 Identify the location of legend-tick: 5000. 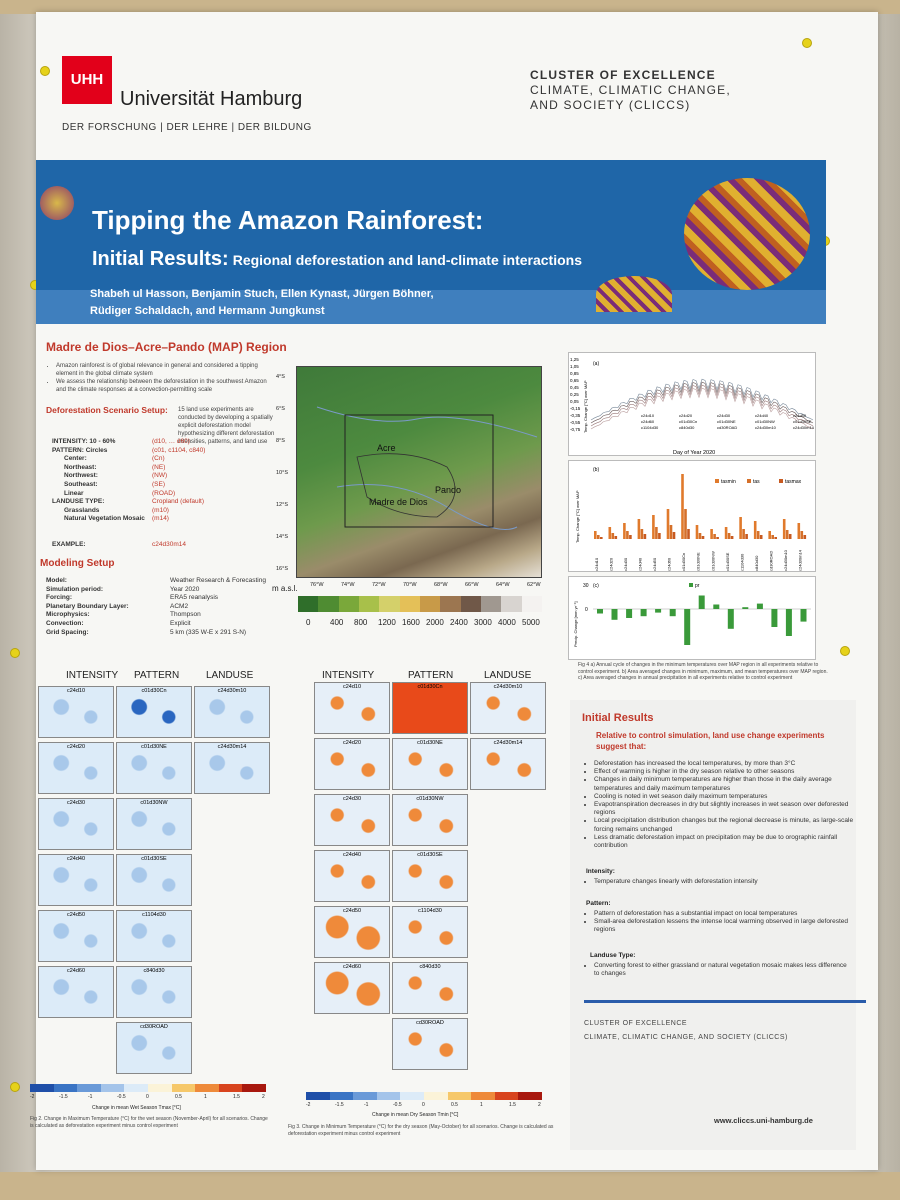
(531, 622).